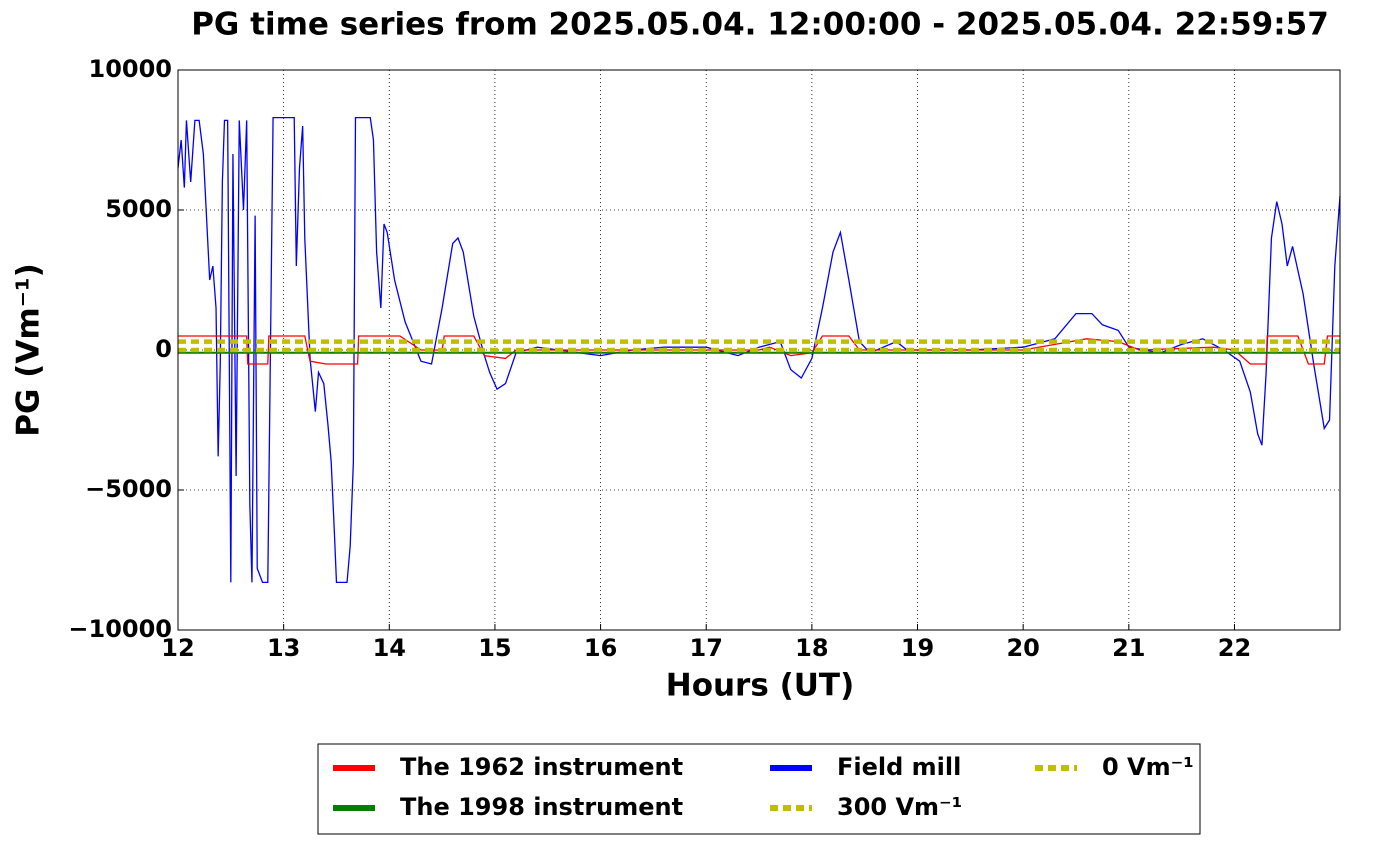 This screenshot has height=844, width=1380. I want to click on x-tick-label: 14, so click(389, 648).